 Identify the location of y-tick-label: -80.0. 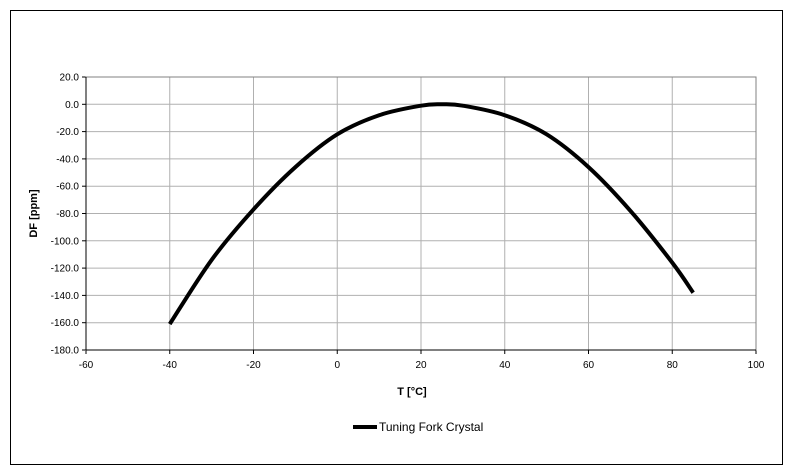
(67, 214).